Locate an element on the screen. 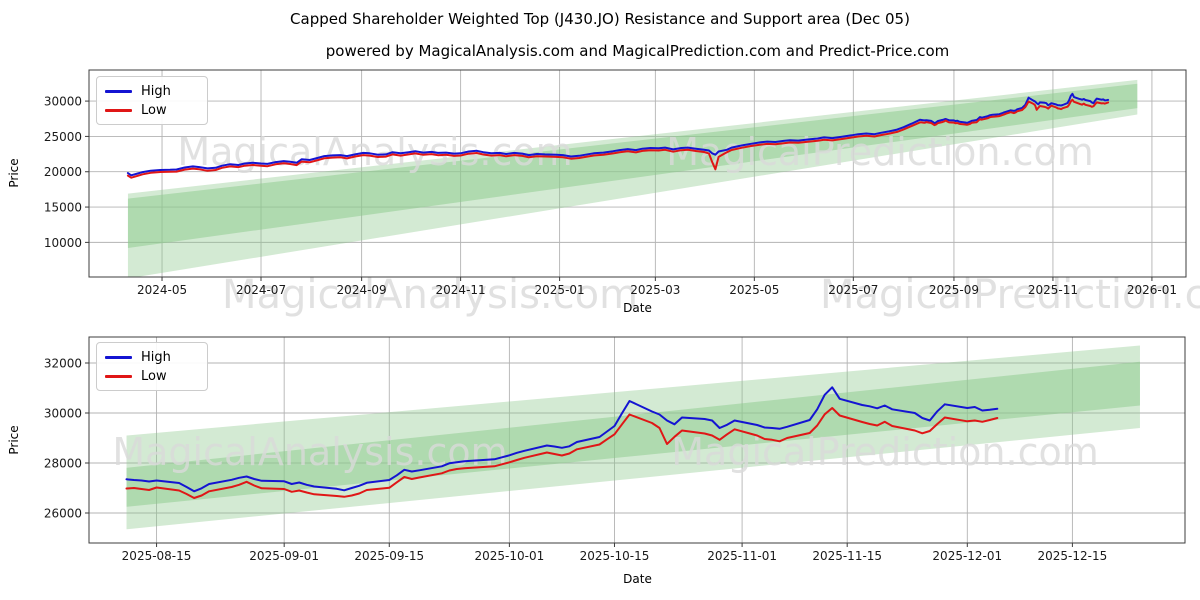 This screenshot has height=600, width=1200. x-tick-label: 2025-10-01 is located at coordinates (510, 556).